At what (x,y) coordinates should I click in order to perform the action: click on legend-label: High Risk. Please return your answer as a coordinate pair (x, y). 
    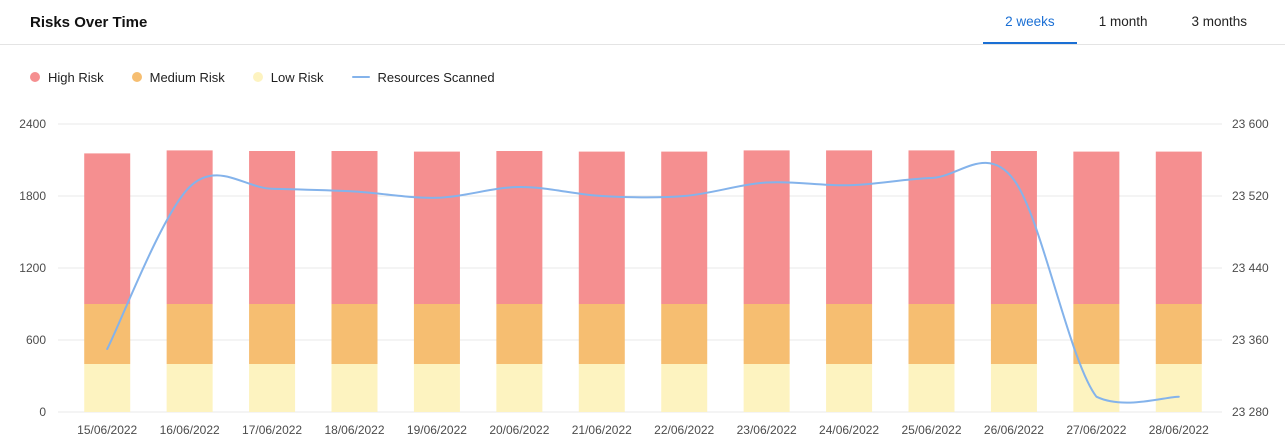
    Looking at the image, I should click on (76, 77).